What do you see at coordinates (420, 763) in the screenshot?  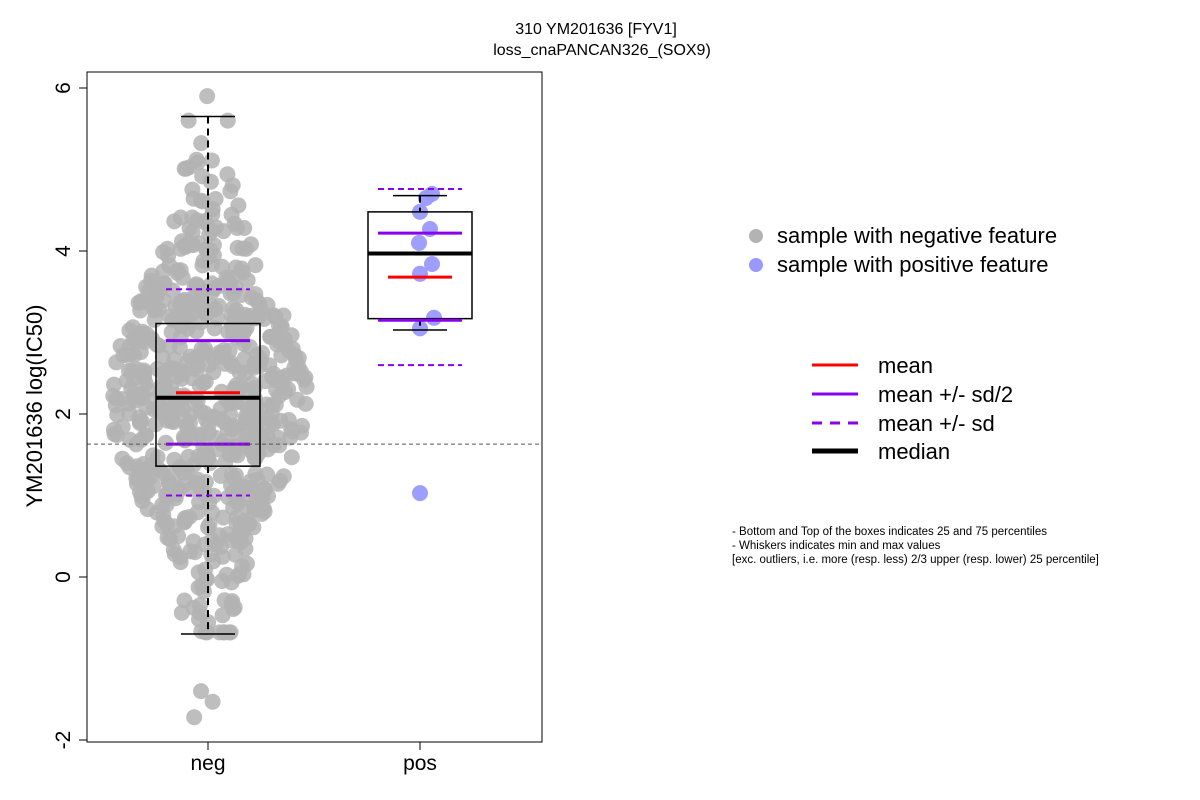 I see `x-tick-label: pos` at bounding box center [420, 763].